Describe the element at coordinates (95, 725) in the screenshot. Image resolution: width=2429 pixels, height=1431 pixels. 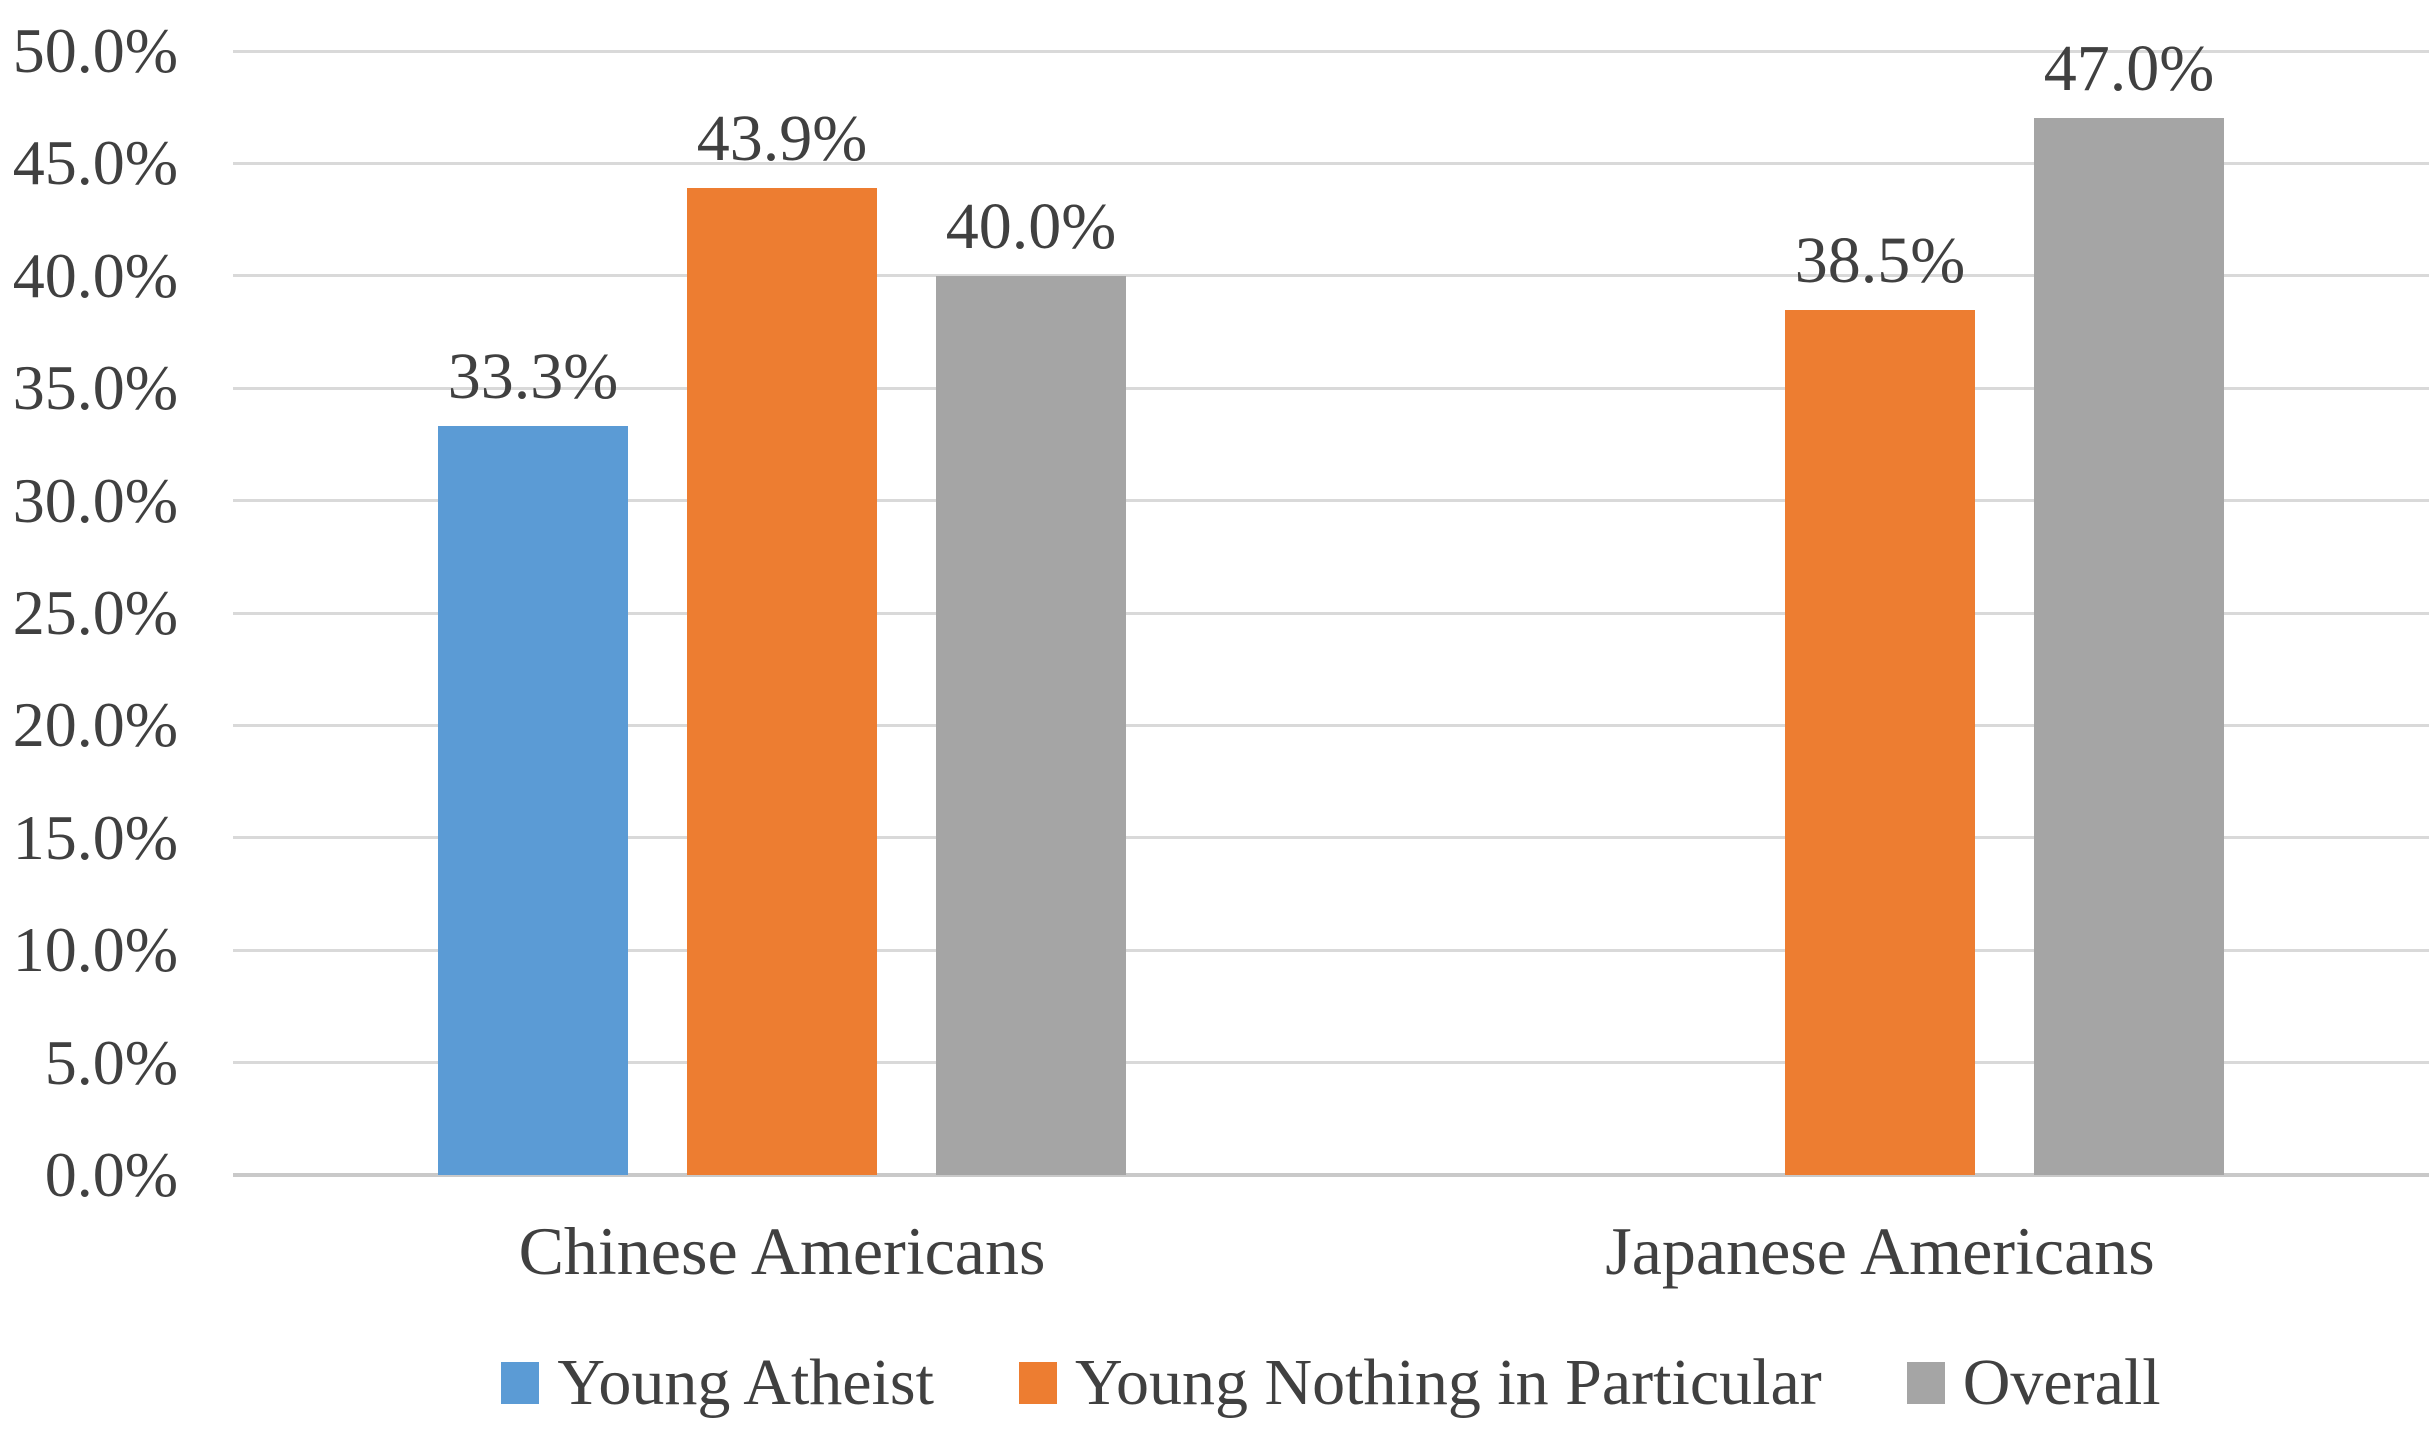
I see `y-axis-tick-label: 20.0%` at that location.